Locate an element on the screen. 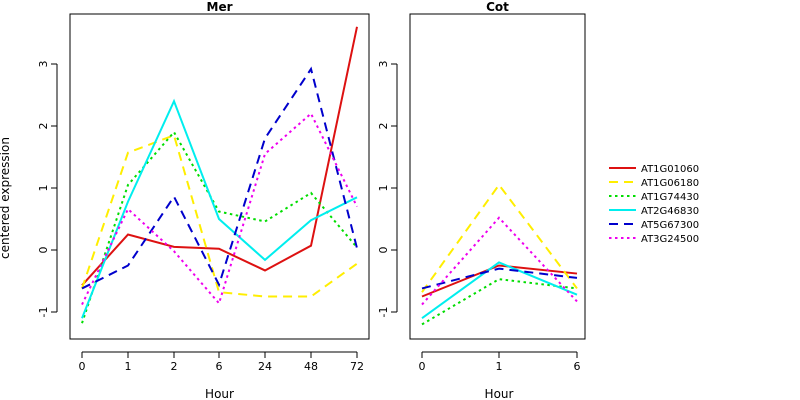 Image resolution: width=800 pixels, height=400 pixels. panel-cot-y-axis: -1 0 1 2 3 is located at coordinates (387, 189).